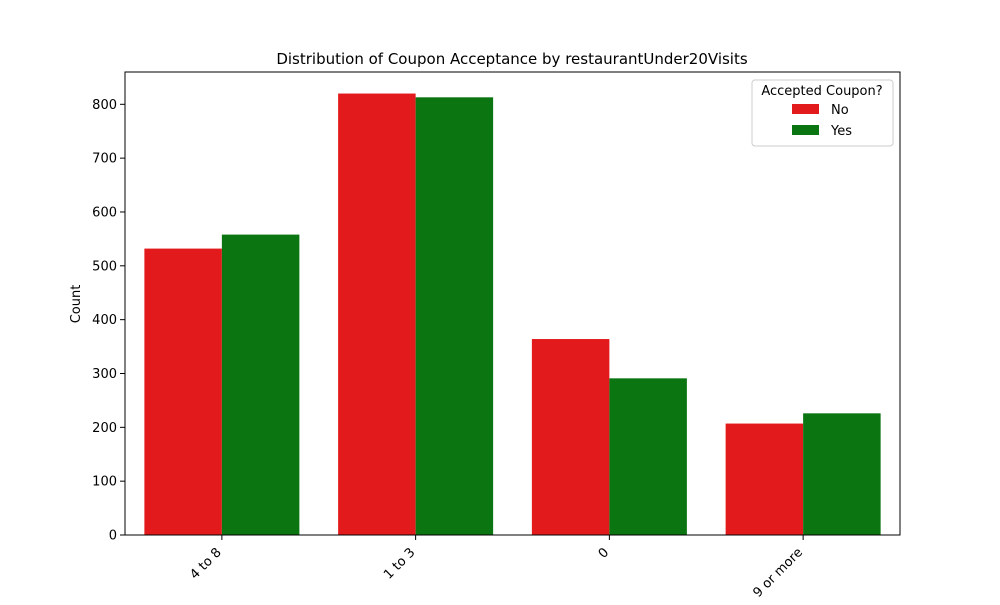 The height and width of the screenshot is (605, 1000). Describe the element at coordinates (104, 212) in the screenshot. I see `y-tick-label: 600` at that location.